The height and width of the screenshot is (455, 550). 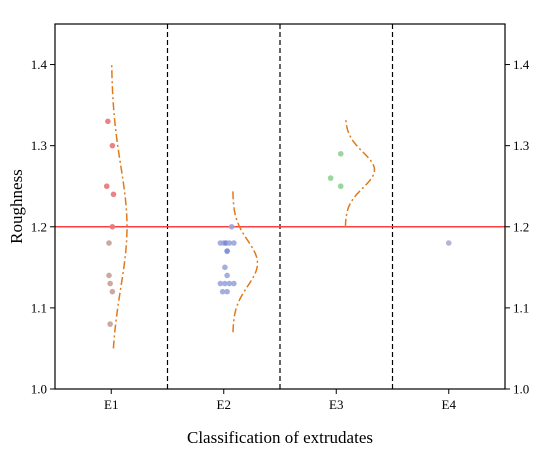 I want to click on y-tick-label-right: 1.4, so click(x=521, y=64).